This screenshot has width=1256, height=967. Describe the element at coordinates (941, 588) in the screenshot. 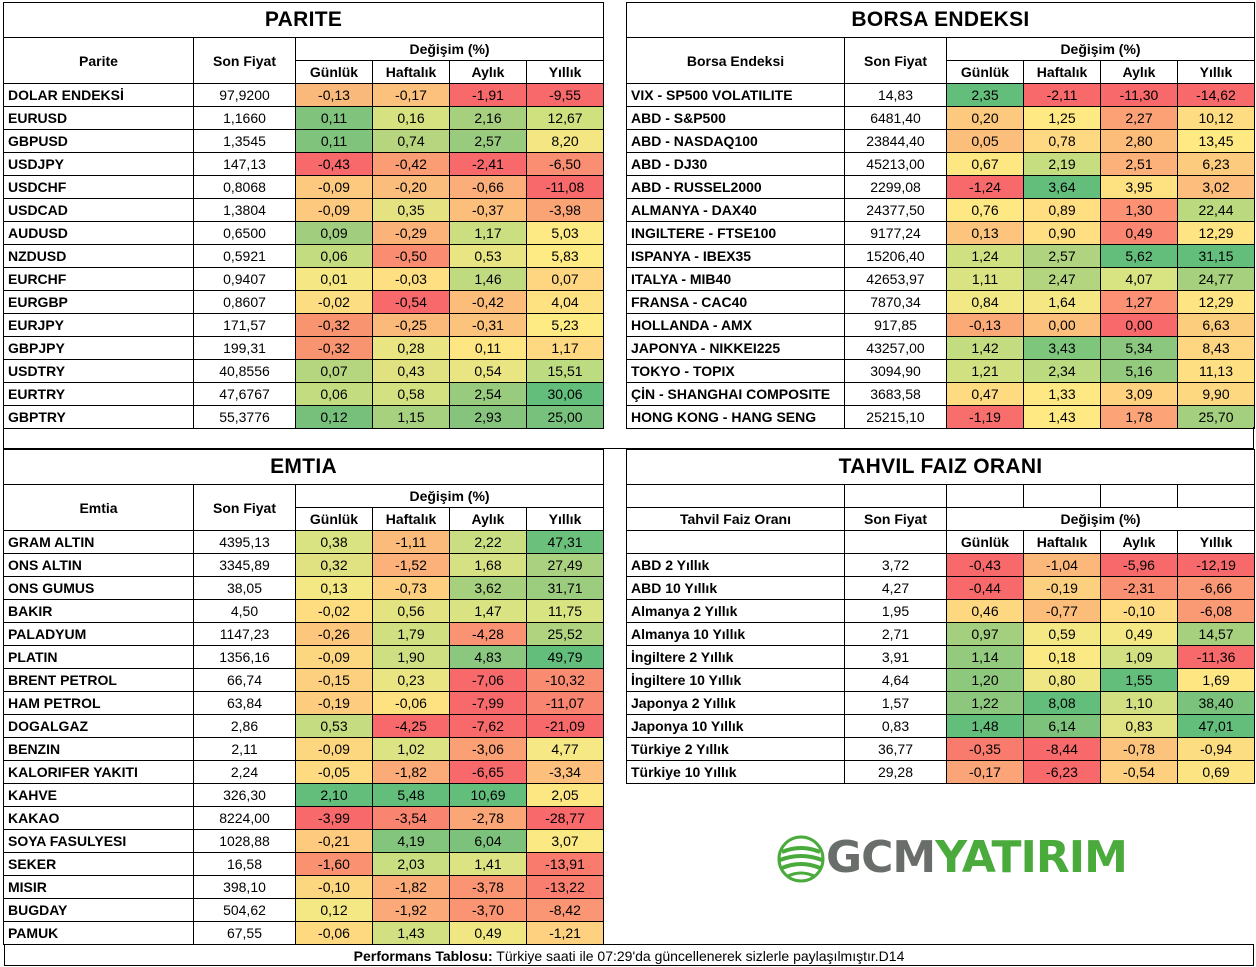

I see `table-row: ABD 10 Yıllık 4,27 -0,44 -0,19 -2,31 -6,66` at that location.